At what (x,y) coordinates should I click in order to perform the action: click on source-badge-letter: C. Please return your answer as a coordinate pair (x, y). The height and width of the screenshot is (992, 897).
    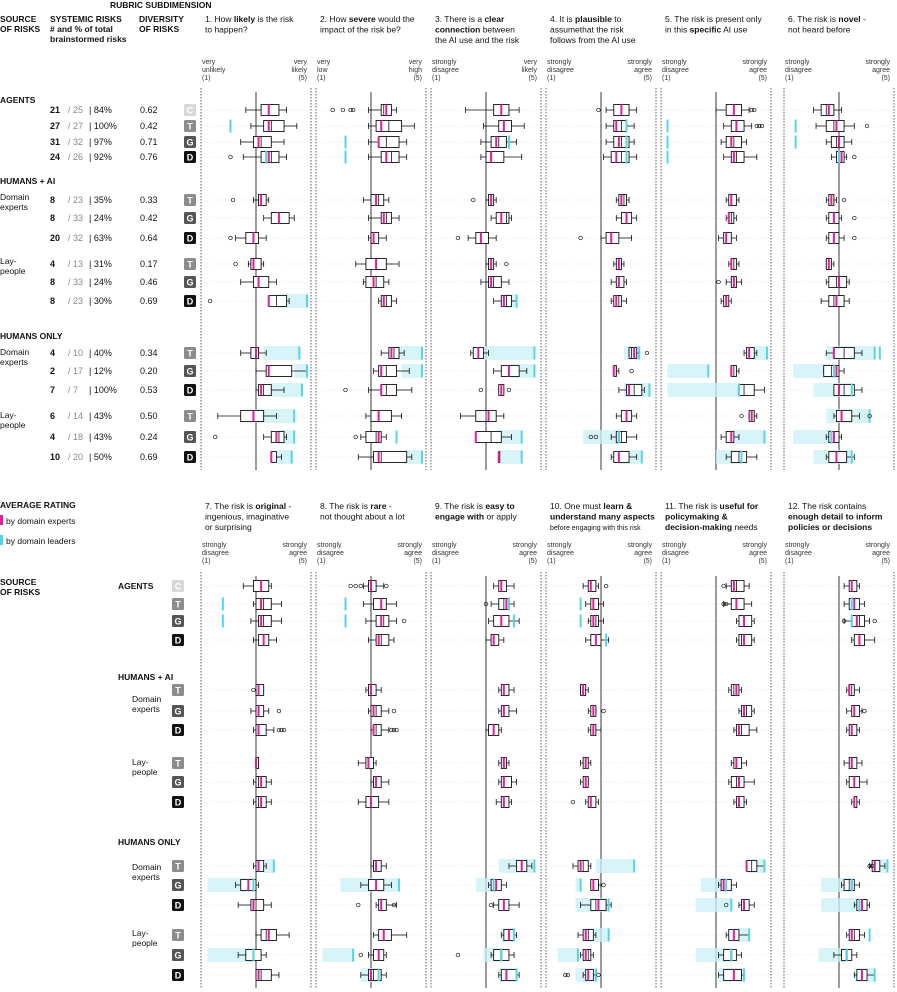
    Looking at the image, I should click on (190, 110).